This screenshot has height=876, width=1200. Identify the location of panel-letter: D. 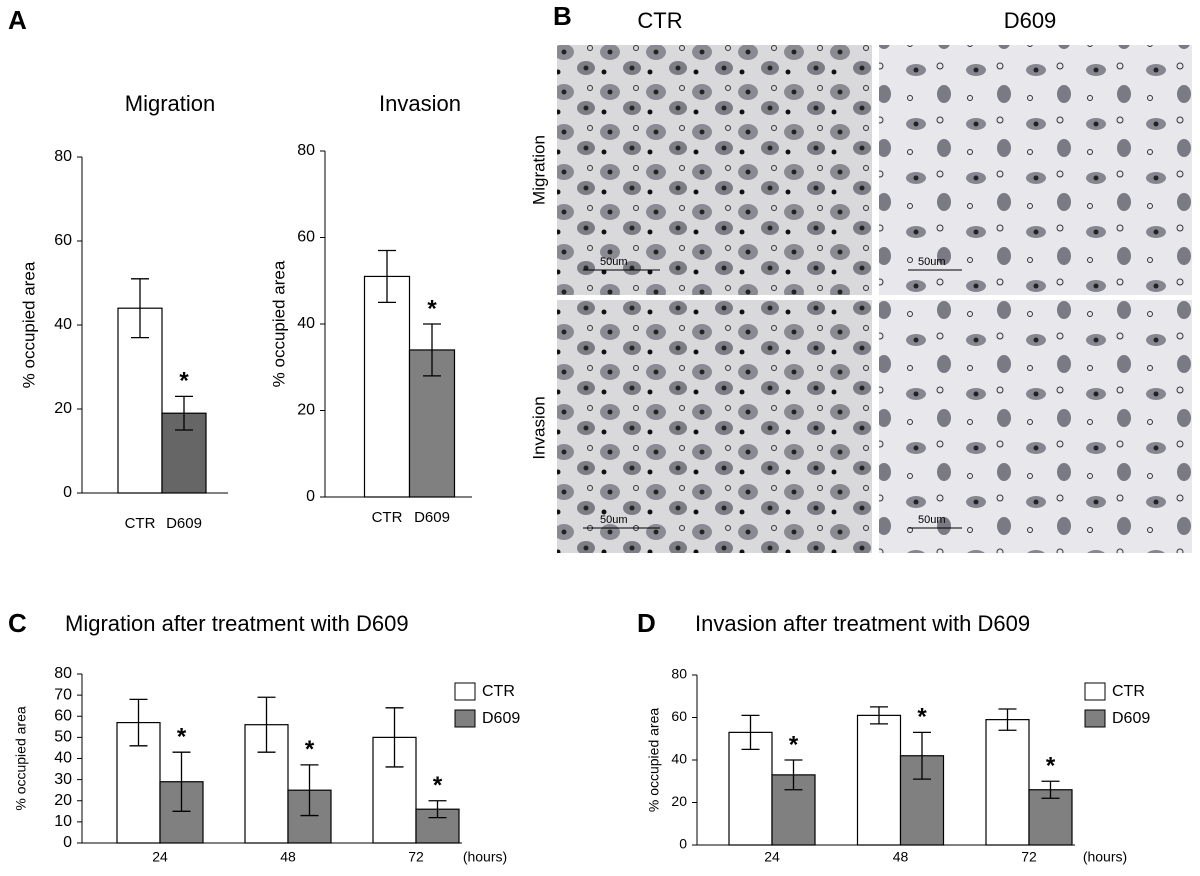
(646, 623).